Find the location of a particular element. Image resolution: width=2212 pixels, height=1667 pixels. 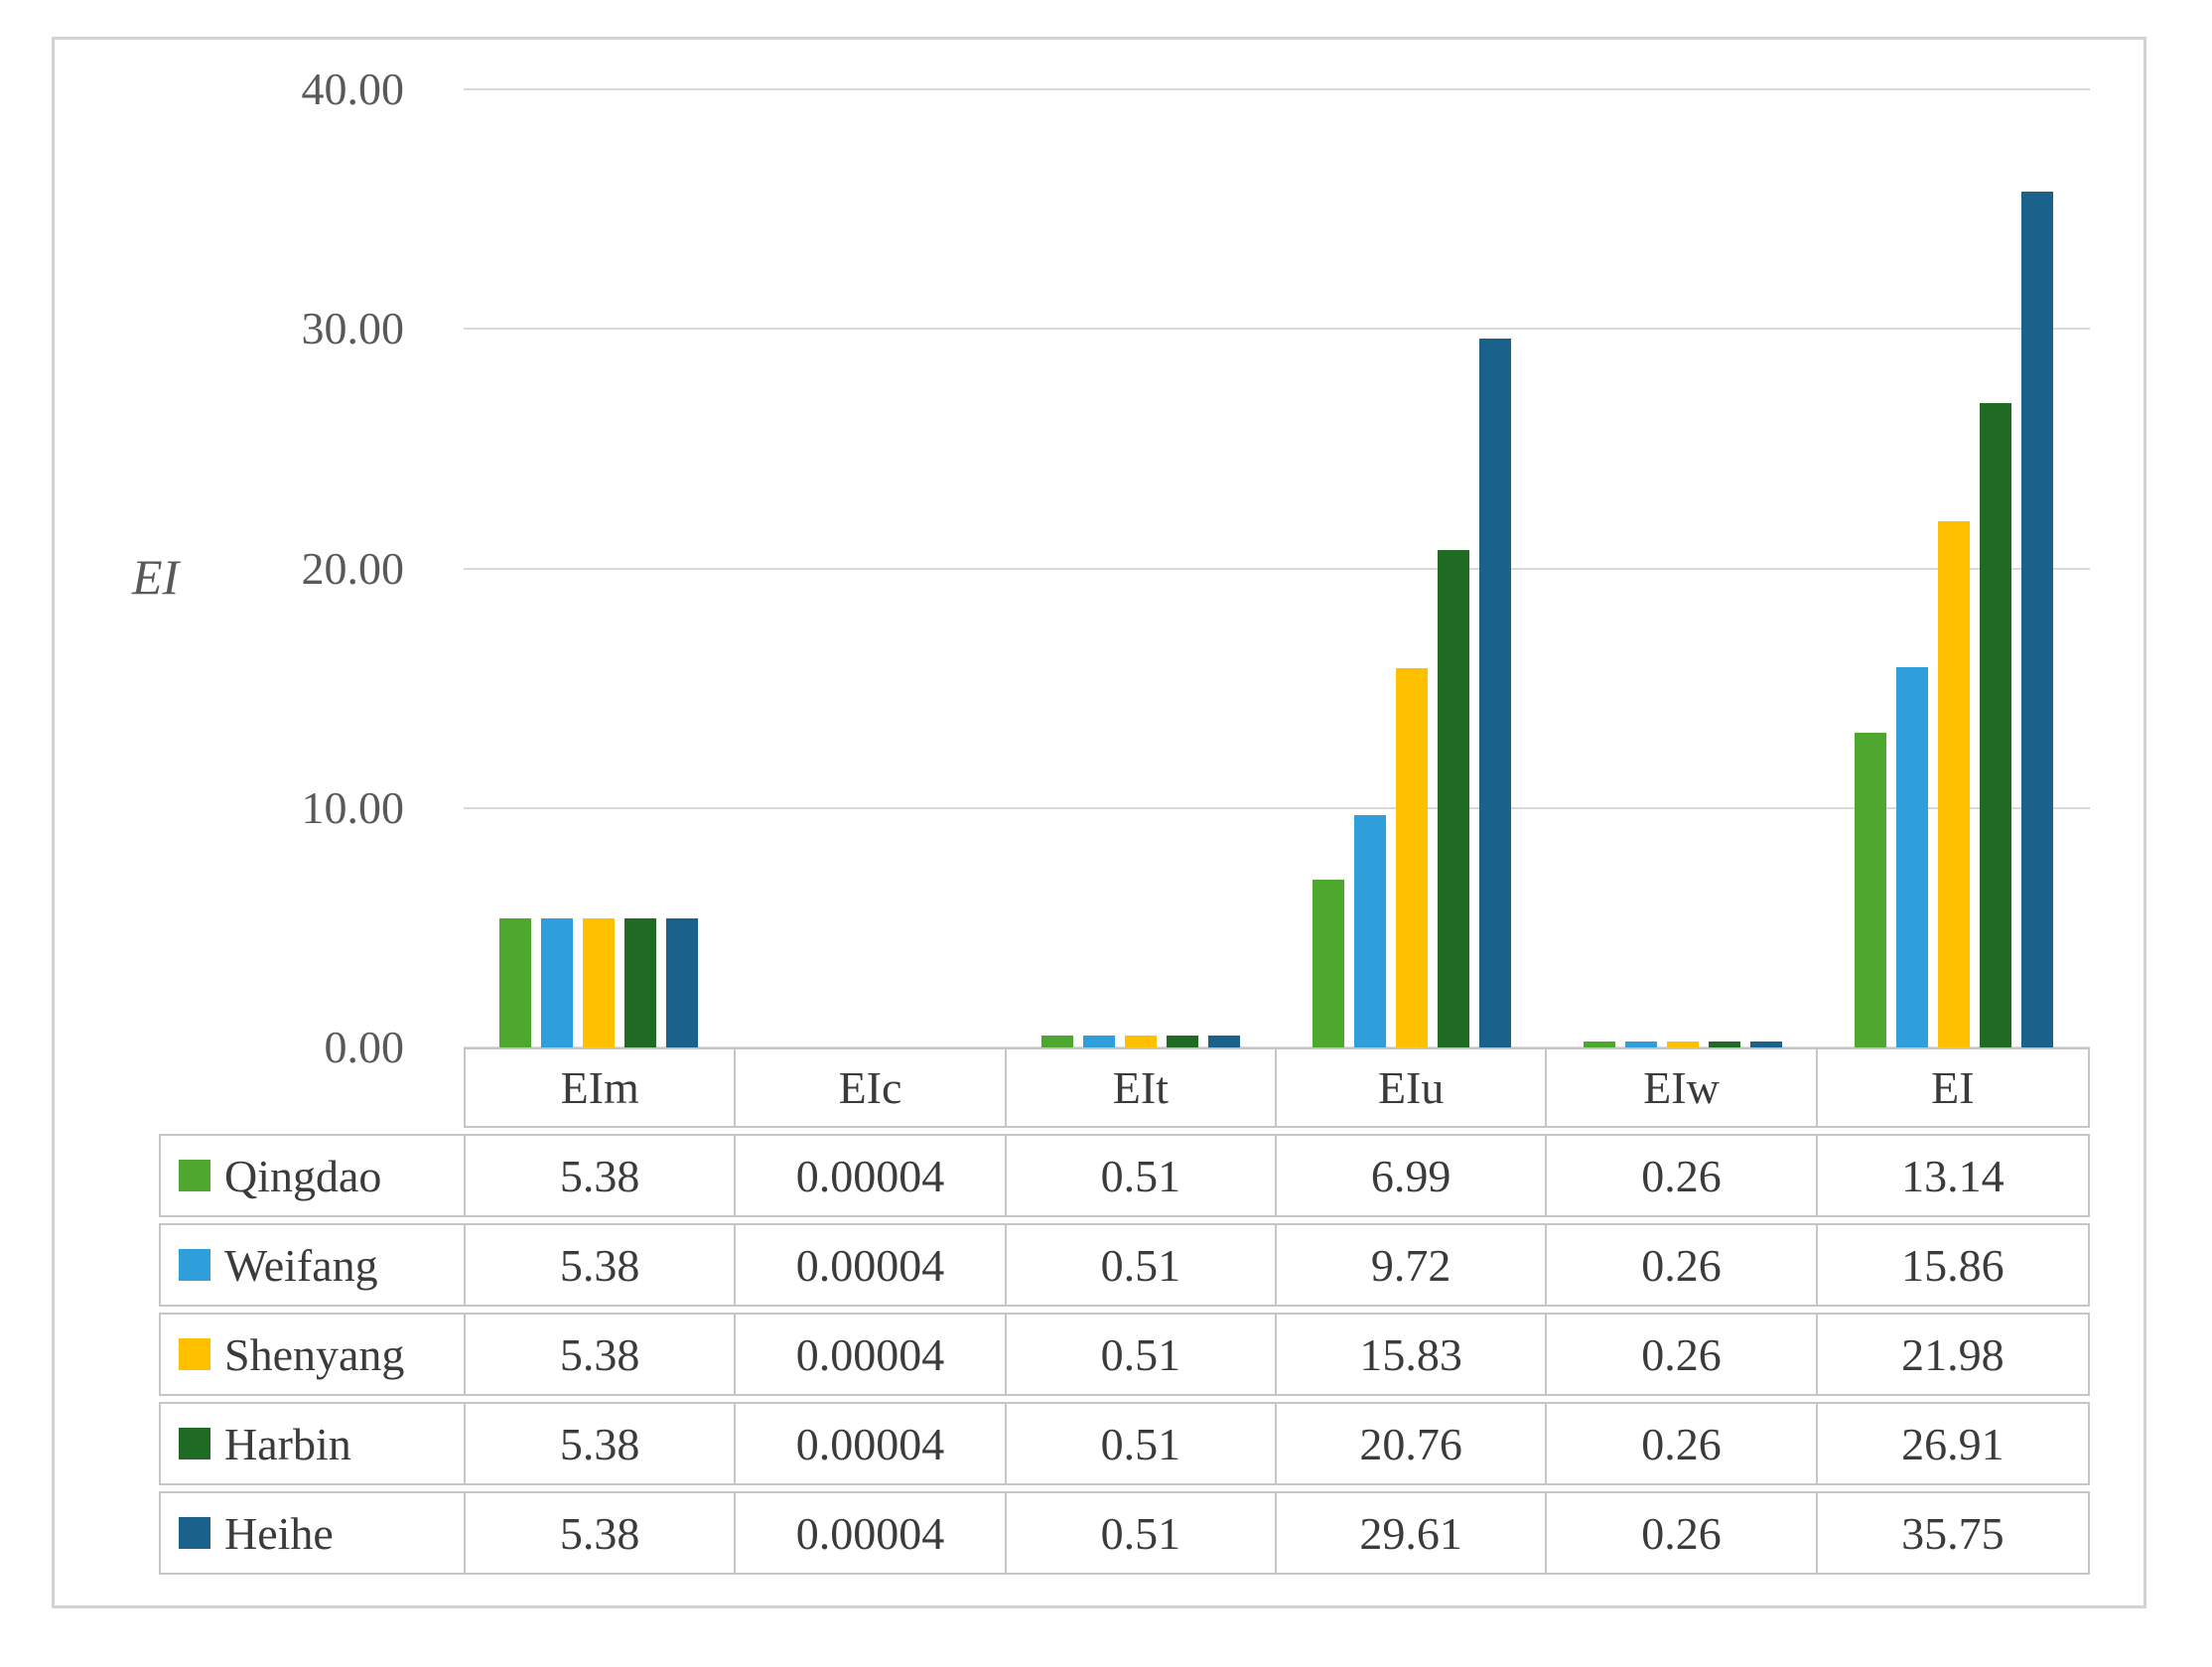

bar-shenyang-ei is located at coordinates (1954, 784).